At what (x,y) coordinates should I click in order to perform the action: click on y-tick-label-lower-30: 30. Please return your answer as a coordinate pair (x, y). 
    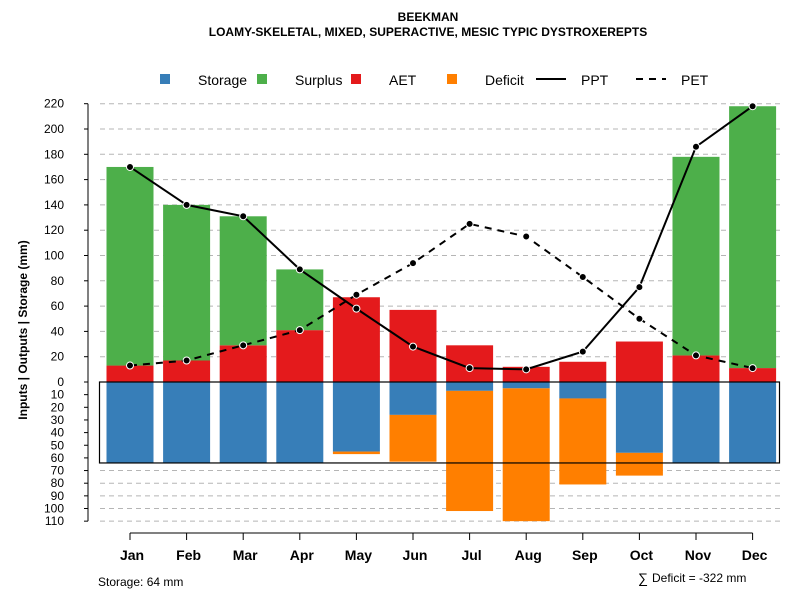
    Looking at the image, I should click on (58, 420).